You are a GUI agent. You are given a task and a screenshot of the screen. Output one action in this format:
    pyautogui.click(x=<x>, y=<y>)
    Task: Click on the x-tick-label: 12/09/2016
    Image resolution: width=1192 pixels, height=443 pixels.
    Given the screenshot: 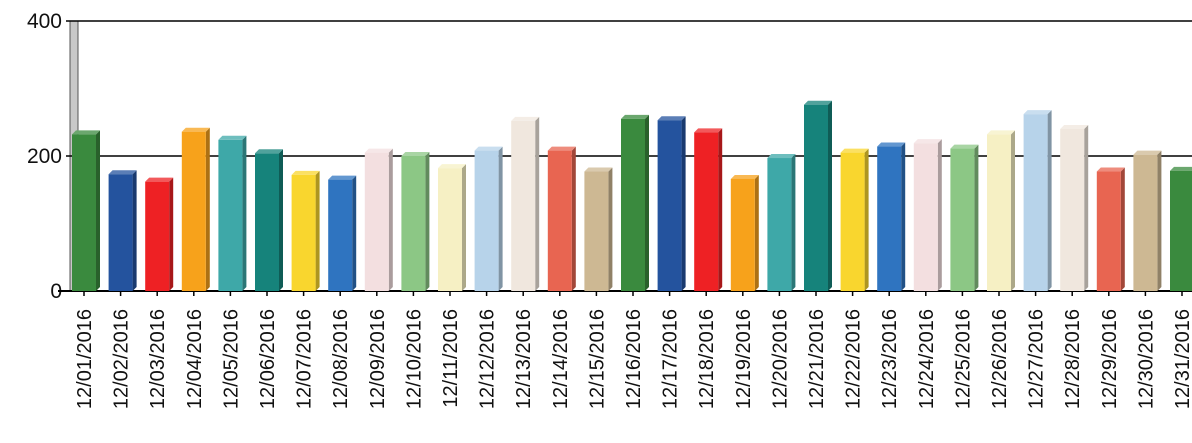 What is the action you would take?
    pyautogui.click(x=378, y=359)
    